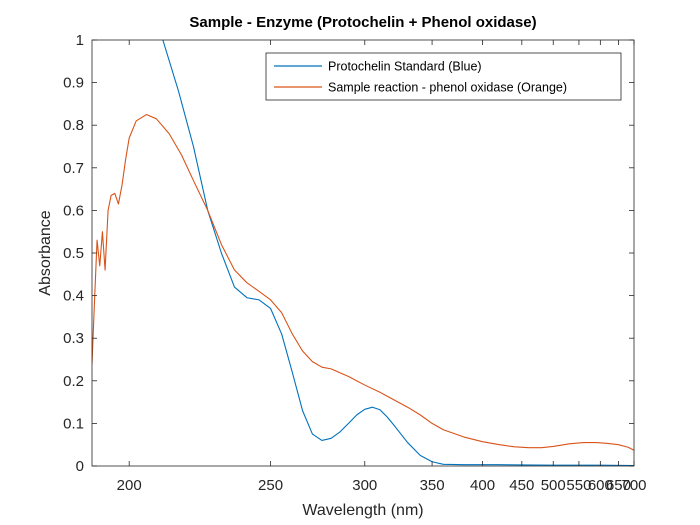  Describe the element at coordinates (270, 485) in the screenshot. I see `x-tick-label-250: 250` at that location.